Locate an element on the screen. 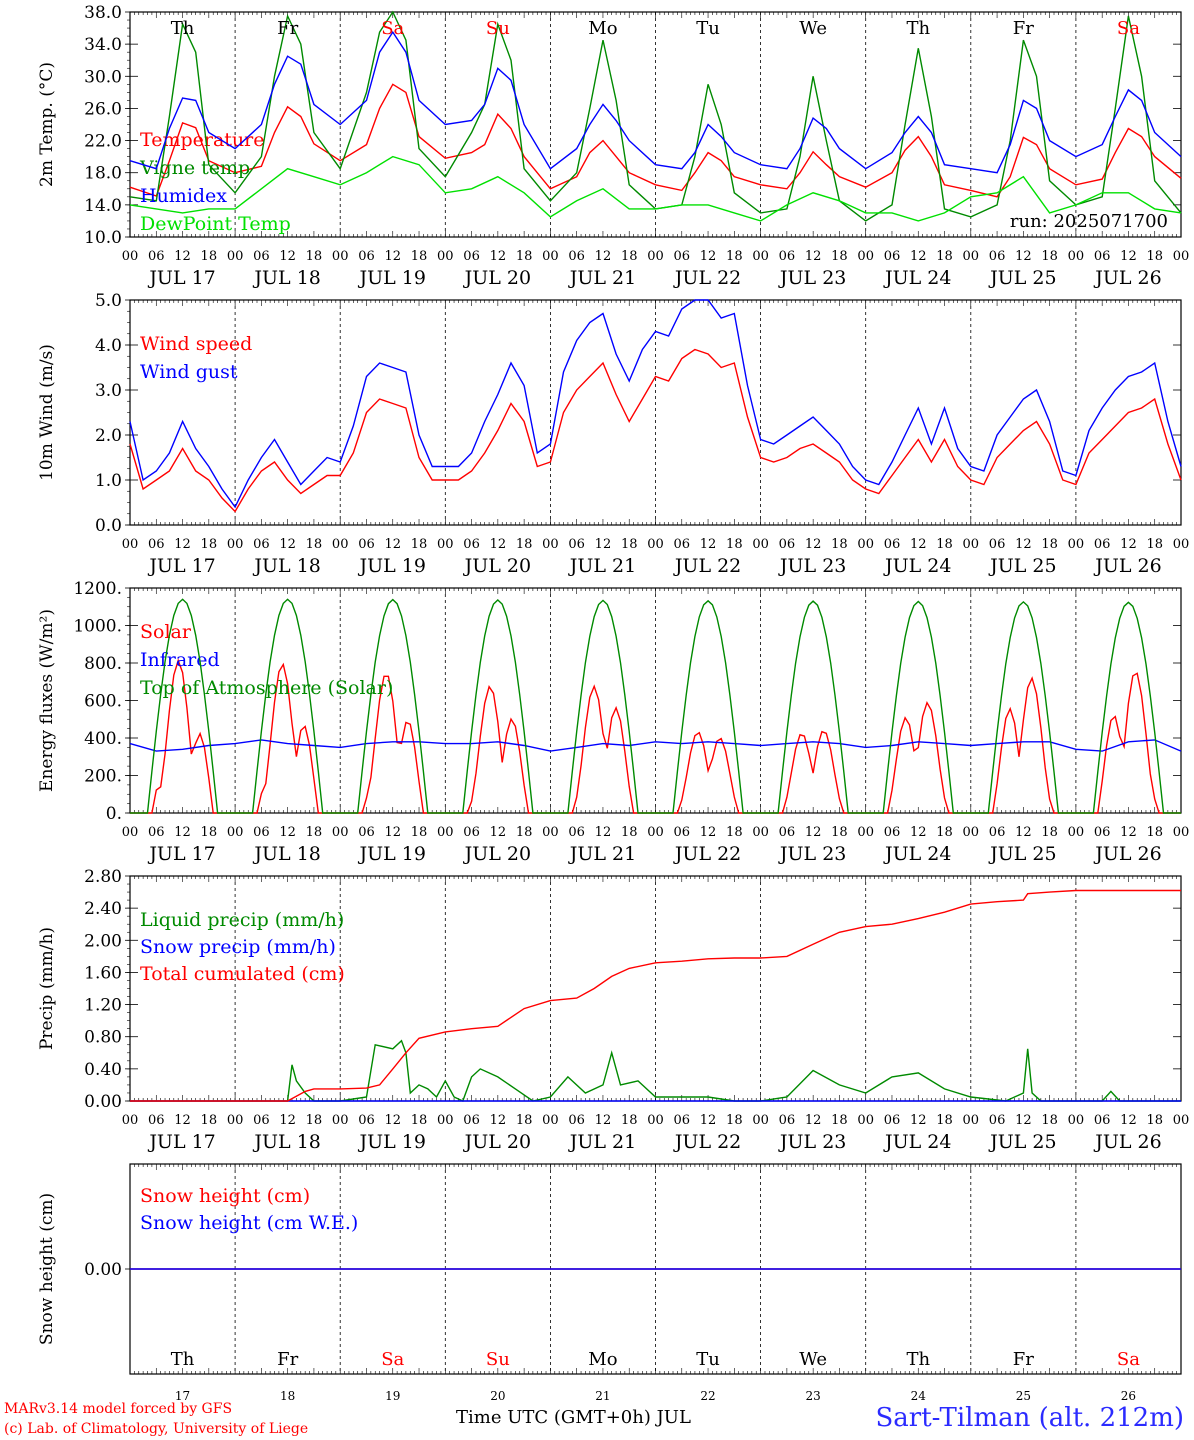 The width and height of the screenshot is (1194, 1440). series-line-dewpoint-temp is located at coordinates (655, 188).